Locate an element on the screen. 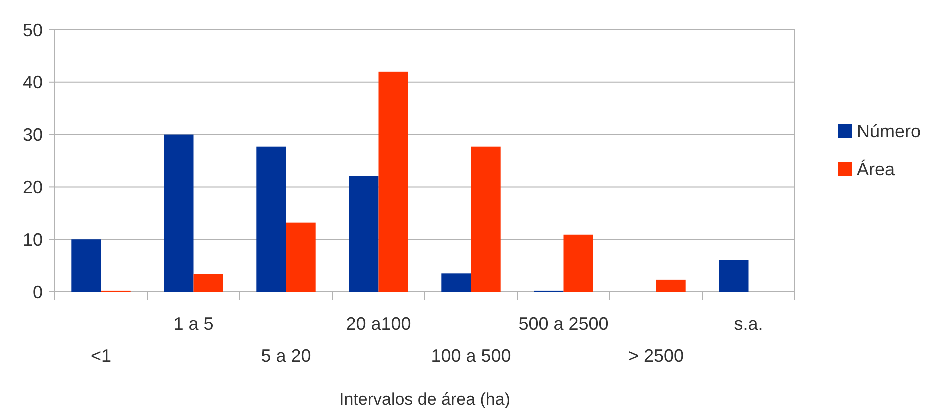 This screenshot has height=413, width=942. y-tick-label: 10 is located at coordinates (32, 240).